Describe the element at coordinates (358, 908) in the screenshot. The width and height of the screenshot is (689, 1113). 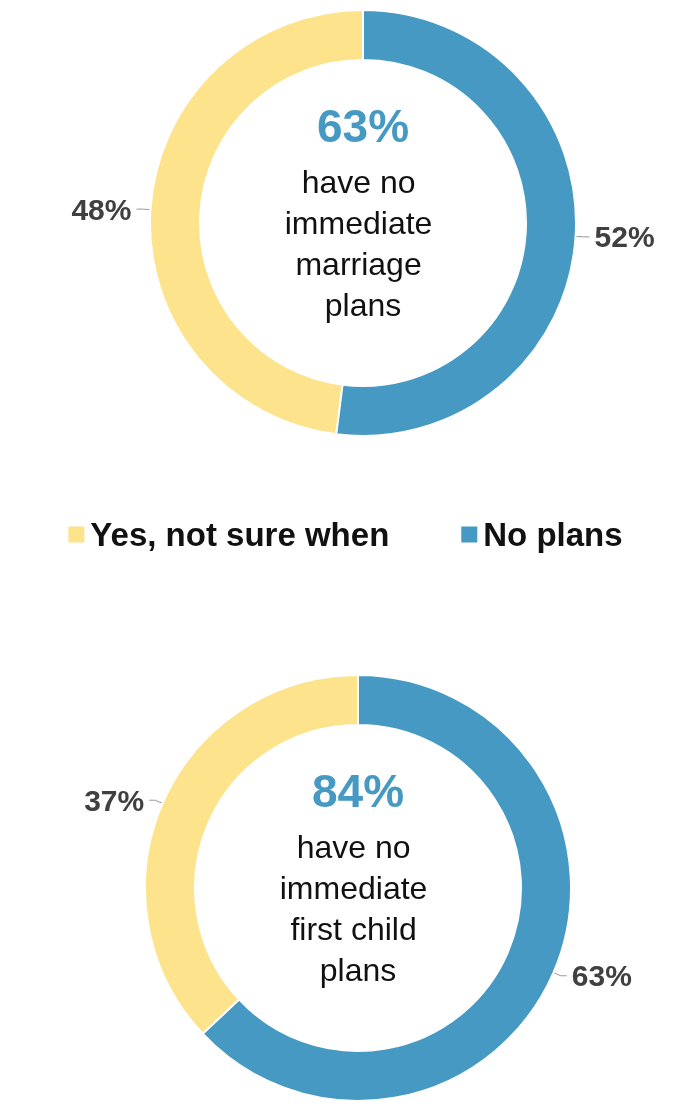
I see `text: have no immediate first child plans` at that location.